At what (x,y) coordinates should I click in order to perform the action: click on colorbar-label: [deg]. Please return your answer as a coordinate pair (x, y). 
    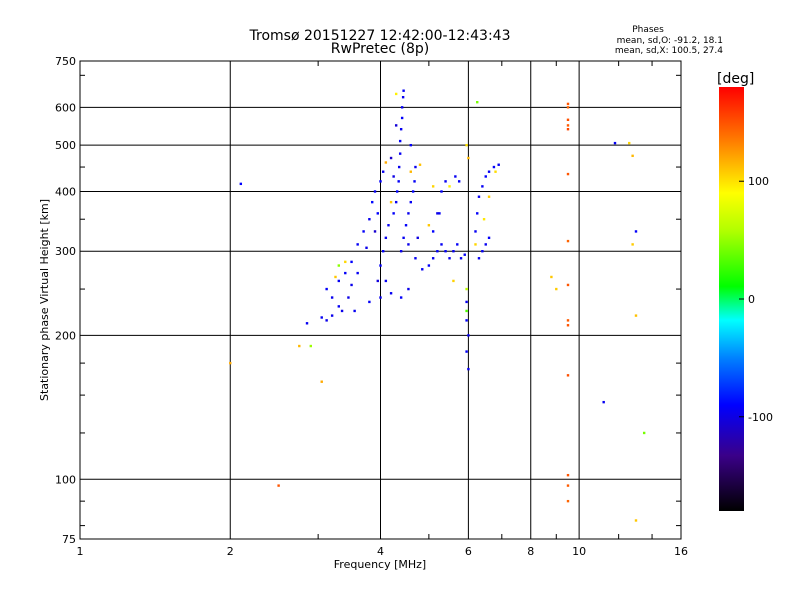
    Looking at the image, I should click on (735, 79).